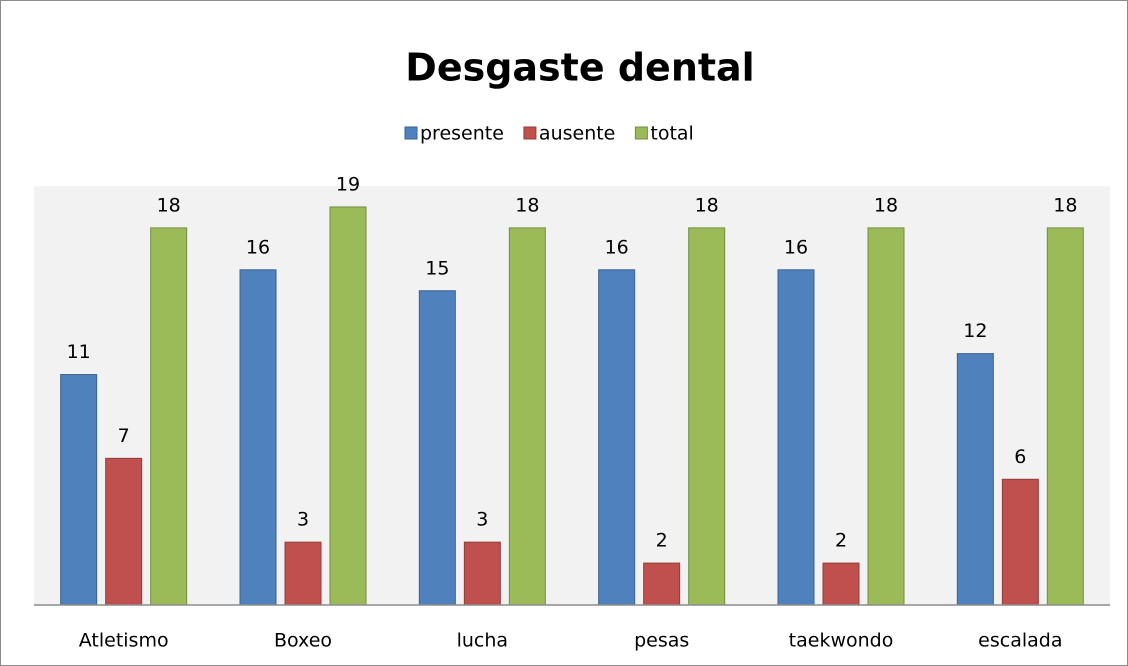  What do you see at coordinates (1020, 641) in the screenshot?
I see `x-tick-label: escalada` at bounding box center [1020, 641].